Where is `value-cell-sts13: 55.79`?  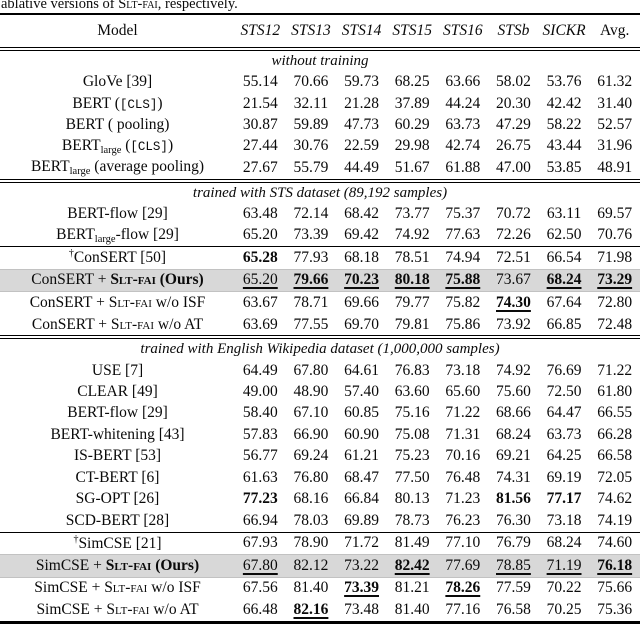 value-cell-sts13: 55.79 is located at coordinates (311, 168).